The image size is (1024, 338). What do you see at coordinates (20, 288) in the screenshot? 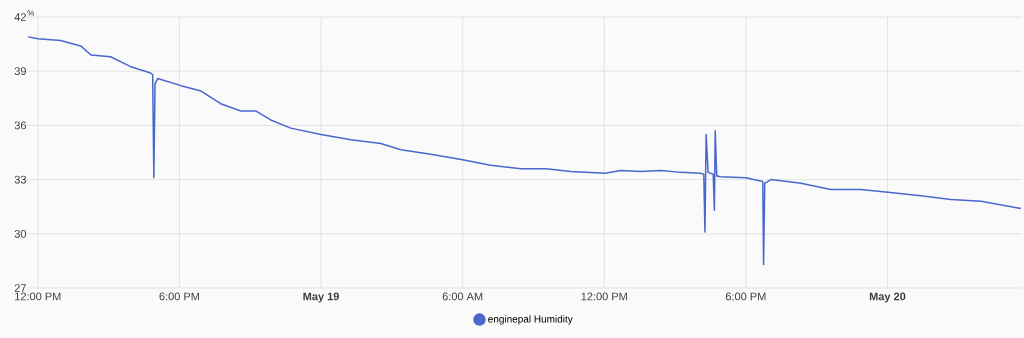
I see `y-tick-label: 27` at bounding box center [20, 288].